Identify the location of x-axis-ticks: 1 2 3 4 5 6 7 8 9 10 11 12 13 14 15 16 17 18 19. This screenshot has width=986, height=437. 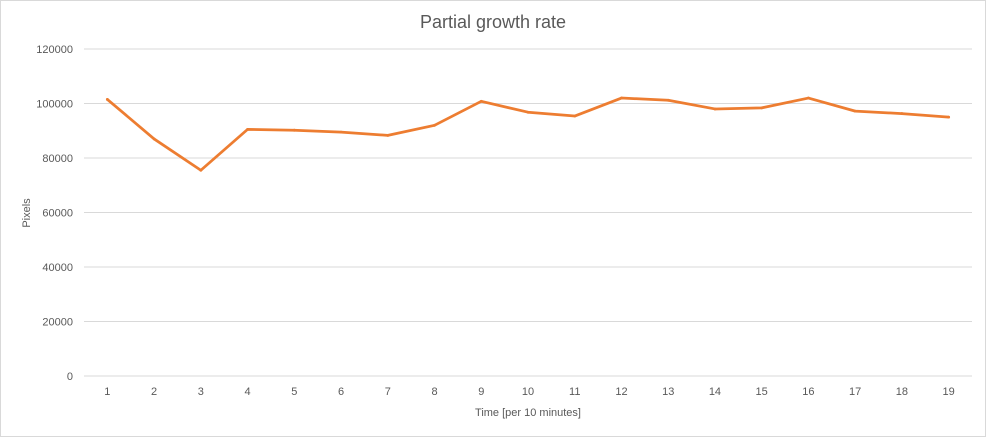
(529, 392).